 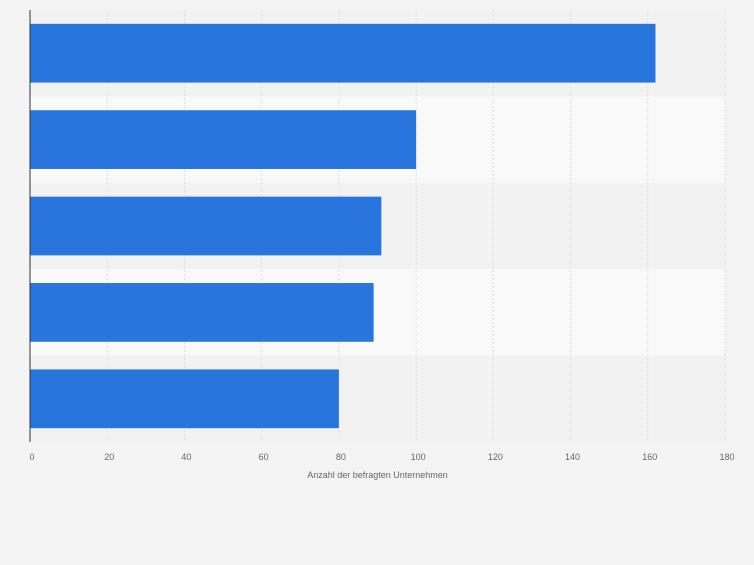 What do you see at coordinates (186, 457) in the screenshot?
I see `x-tick-label: 40` at bounding box center [186, 457].